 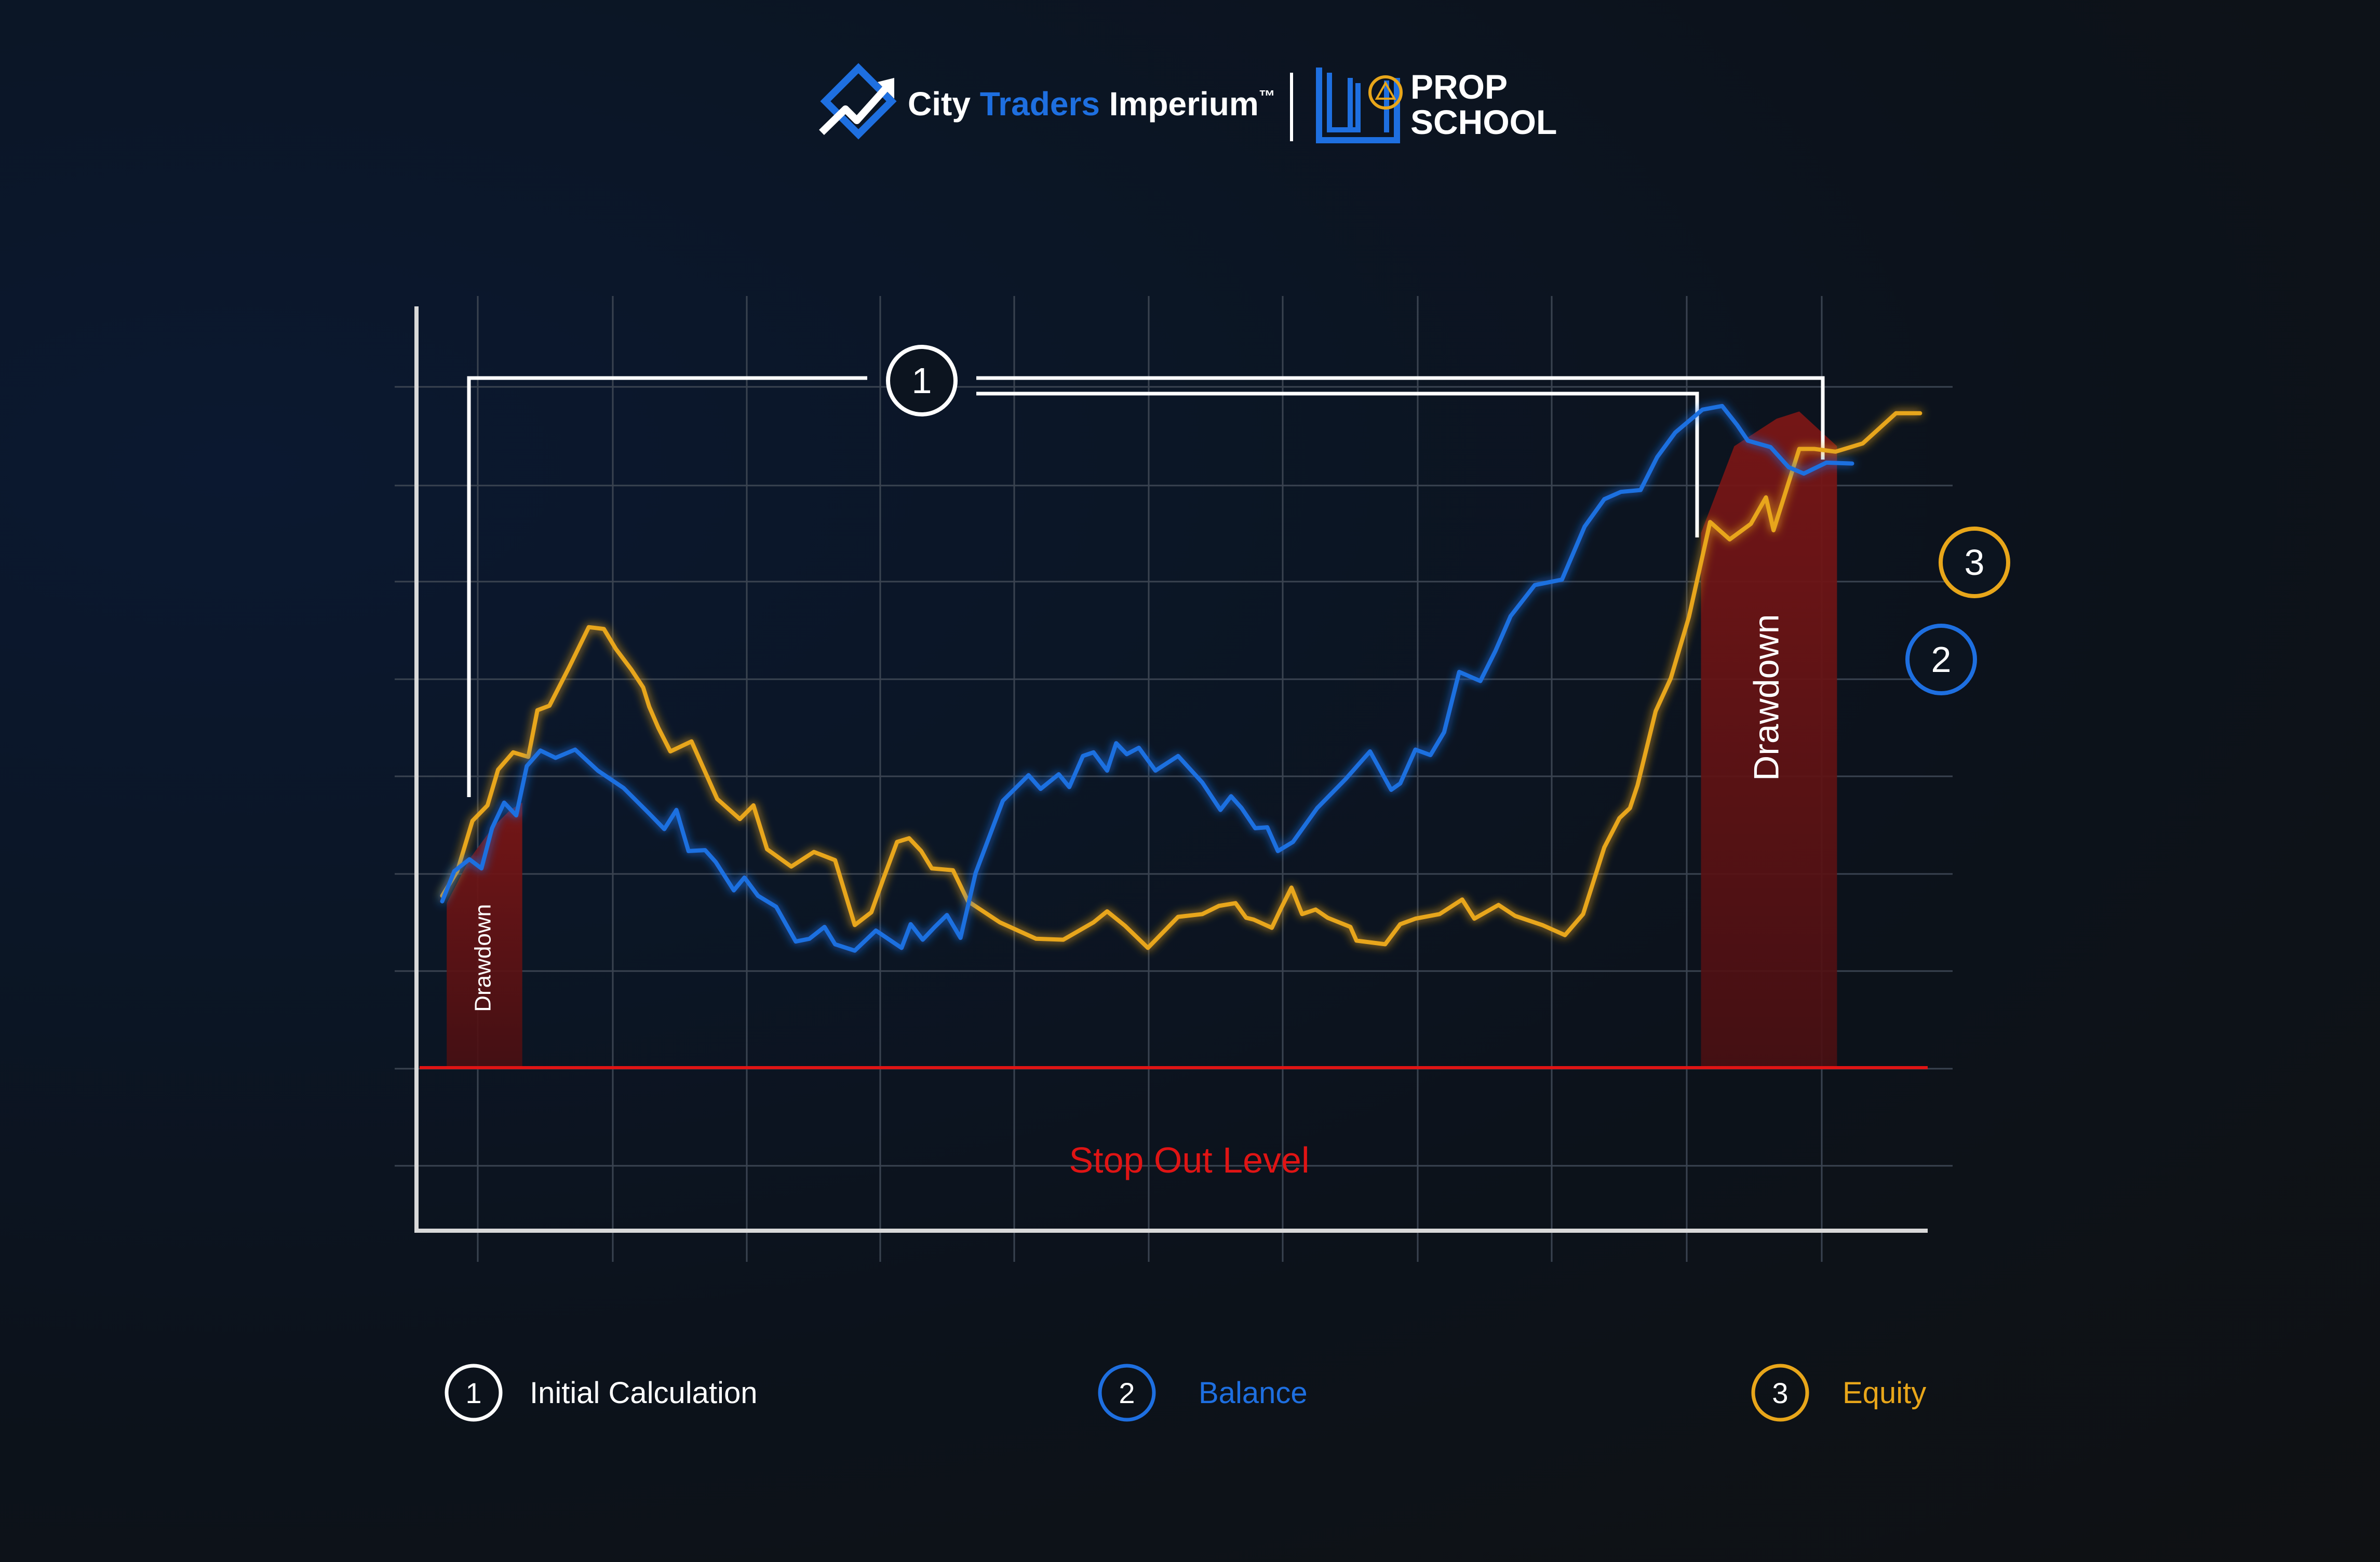 I want to click on marker-initial-calculation: 1, so click(x=922, y=380).